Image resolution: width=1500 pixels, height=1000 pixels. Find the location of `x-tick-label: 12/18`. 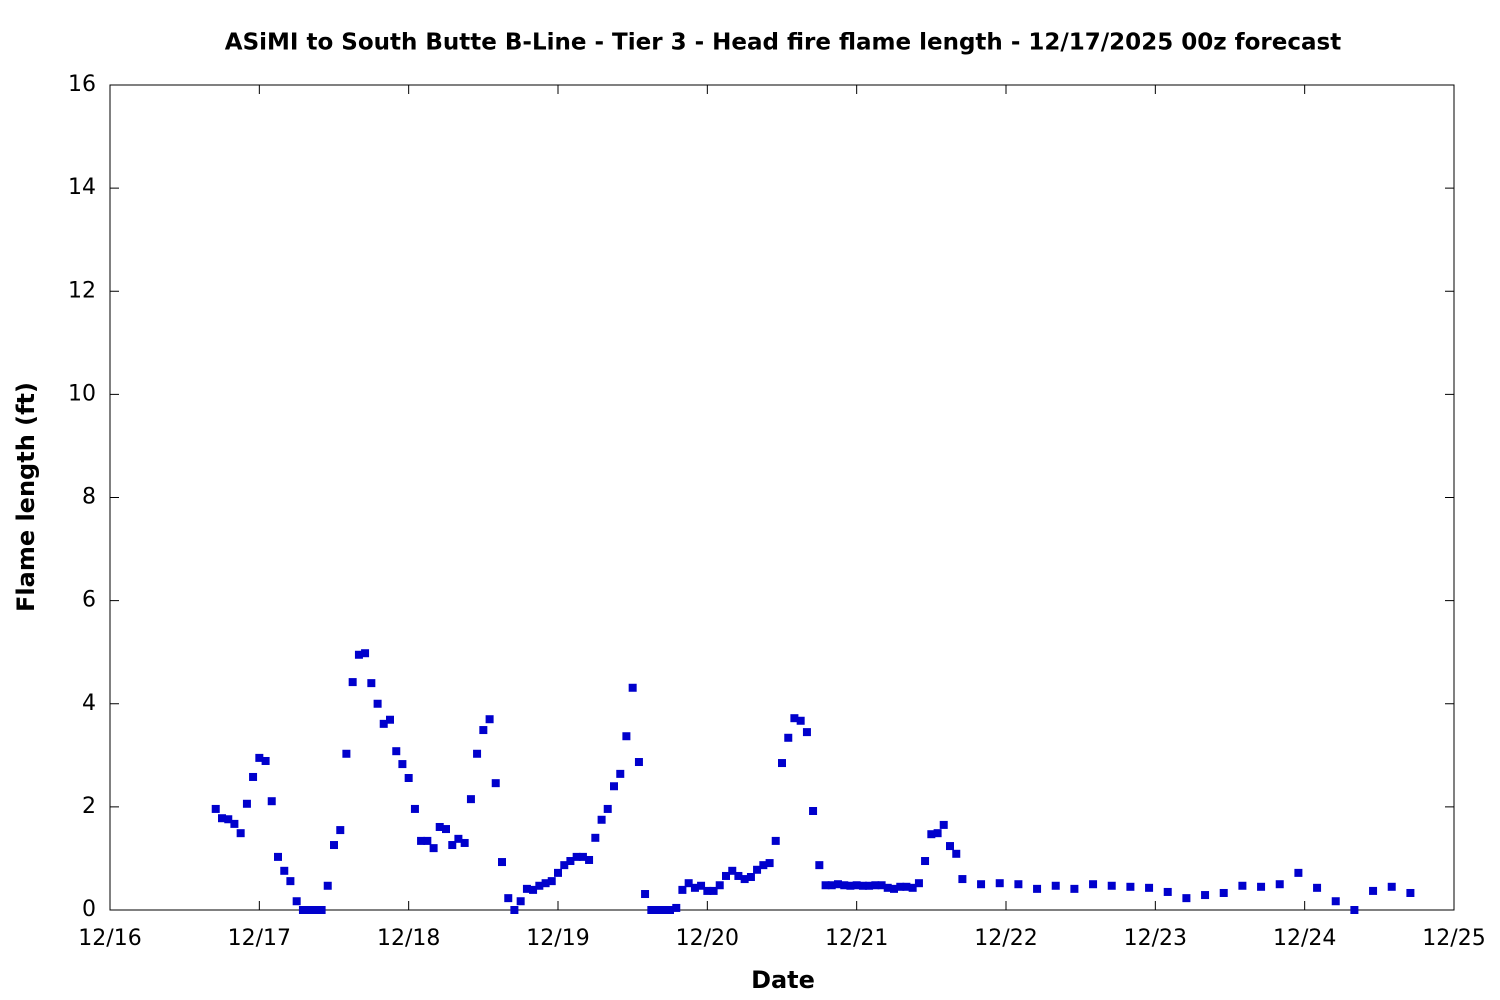

x-tick-label: 12/18 is located at coordinates (408, 938).